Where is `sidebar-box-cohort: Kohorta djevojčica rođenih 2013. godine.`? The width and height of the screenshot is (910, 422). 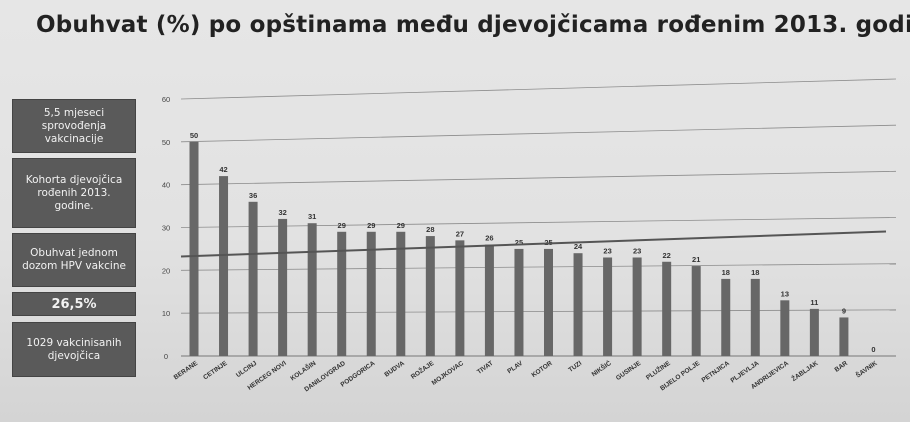 sidebar-box-cohort: Kohorta djevojčica rođenih 2013. godine. is located at coordinates (74, 193).